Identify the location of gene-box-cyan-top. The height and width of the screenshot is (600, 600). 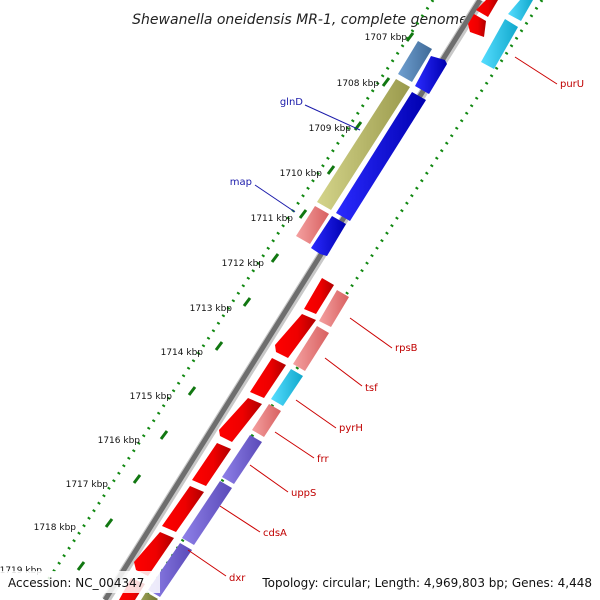
(520, 10).